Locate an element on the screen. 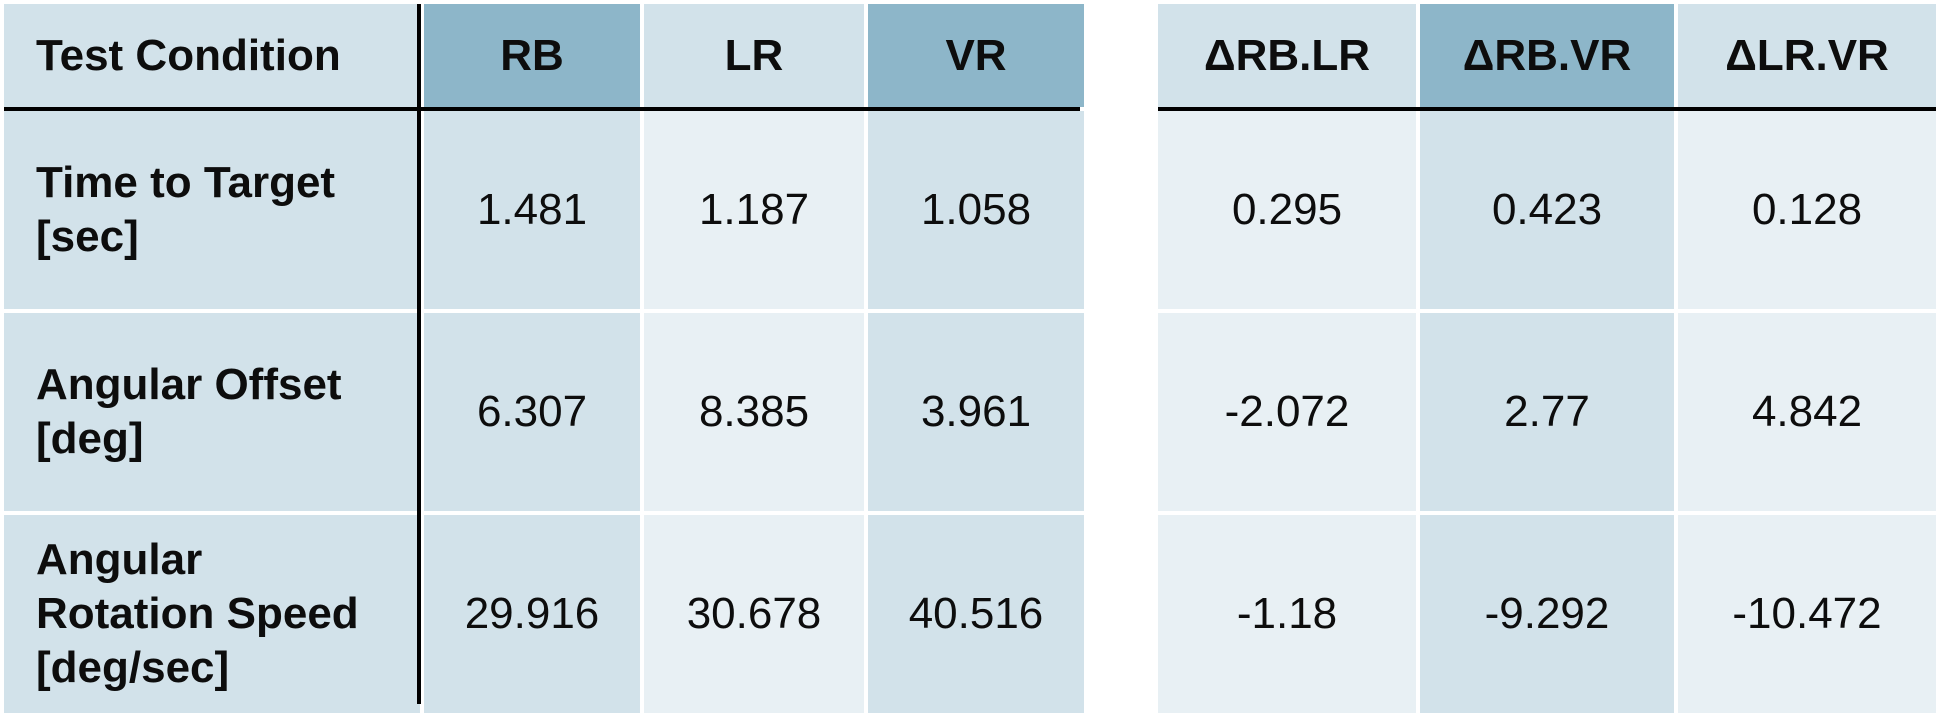  column-divider-rule is located at coordinates (419, 354).